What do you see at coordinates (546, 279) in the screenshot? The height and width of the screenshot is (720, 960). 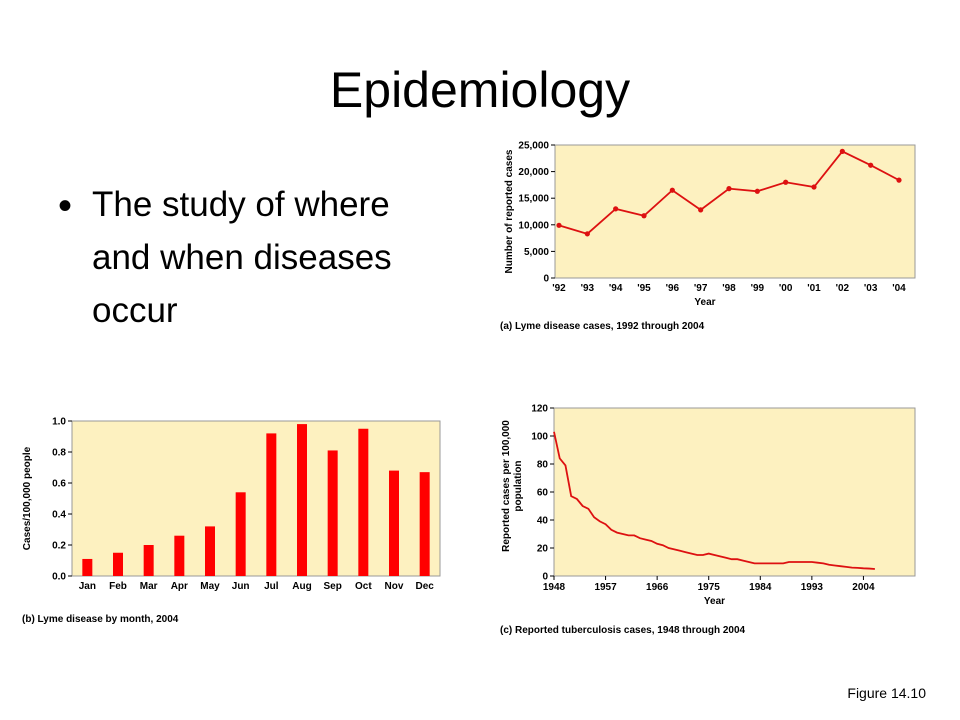 I see `chart-a-ytick-label: 0` at bounding box center [546, 279].